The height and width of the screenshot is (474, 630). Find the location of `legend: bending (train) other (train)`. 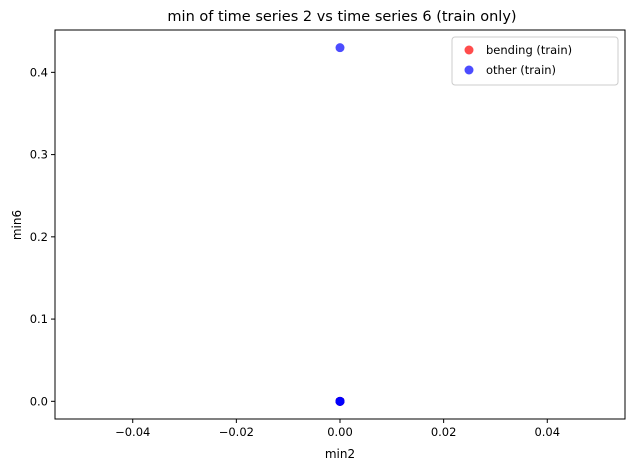

legend: bending (train) other (train) is located at coordinates (535, 61).